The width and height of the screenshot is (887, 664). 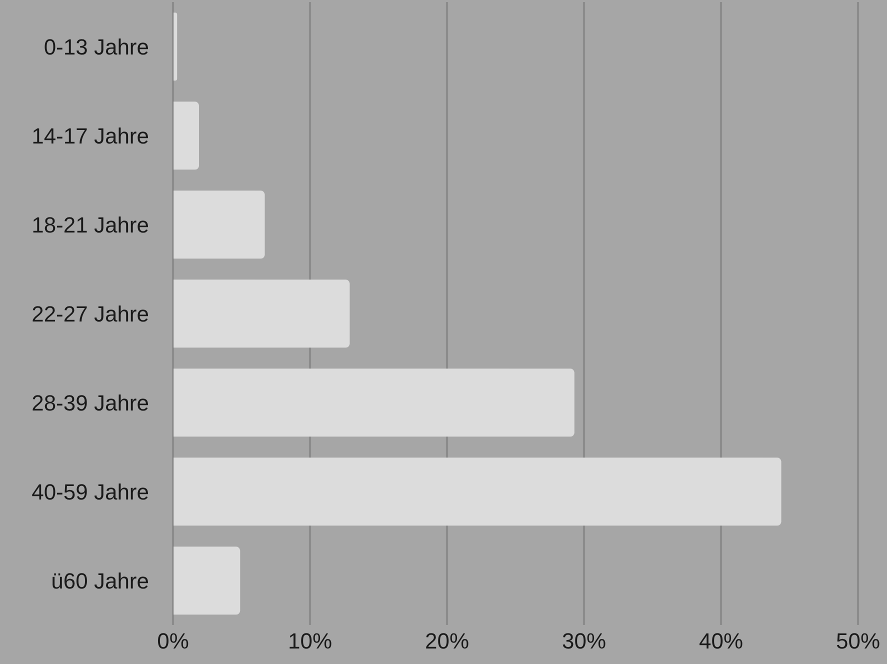 I want to click on y-tick-label: 40-59 Jahre, so click(x=90, y=491).